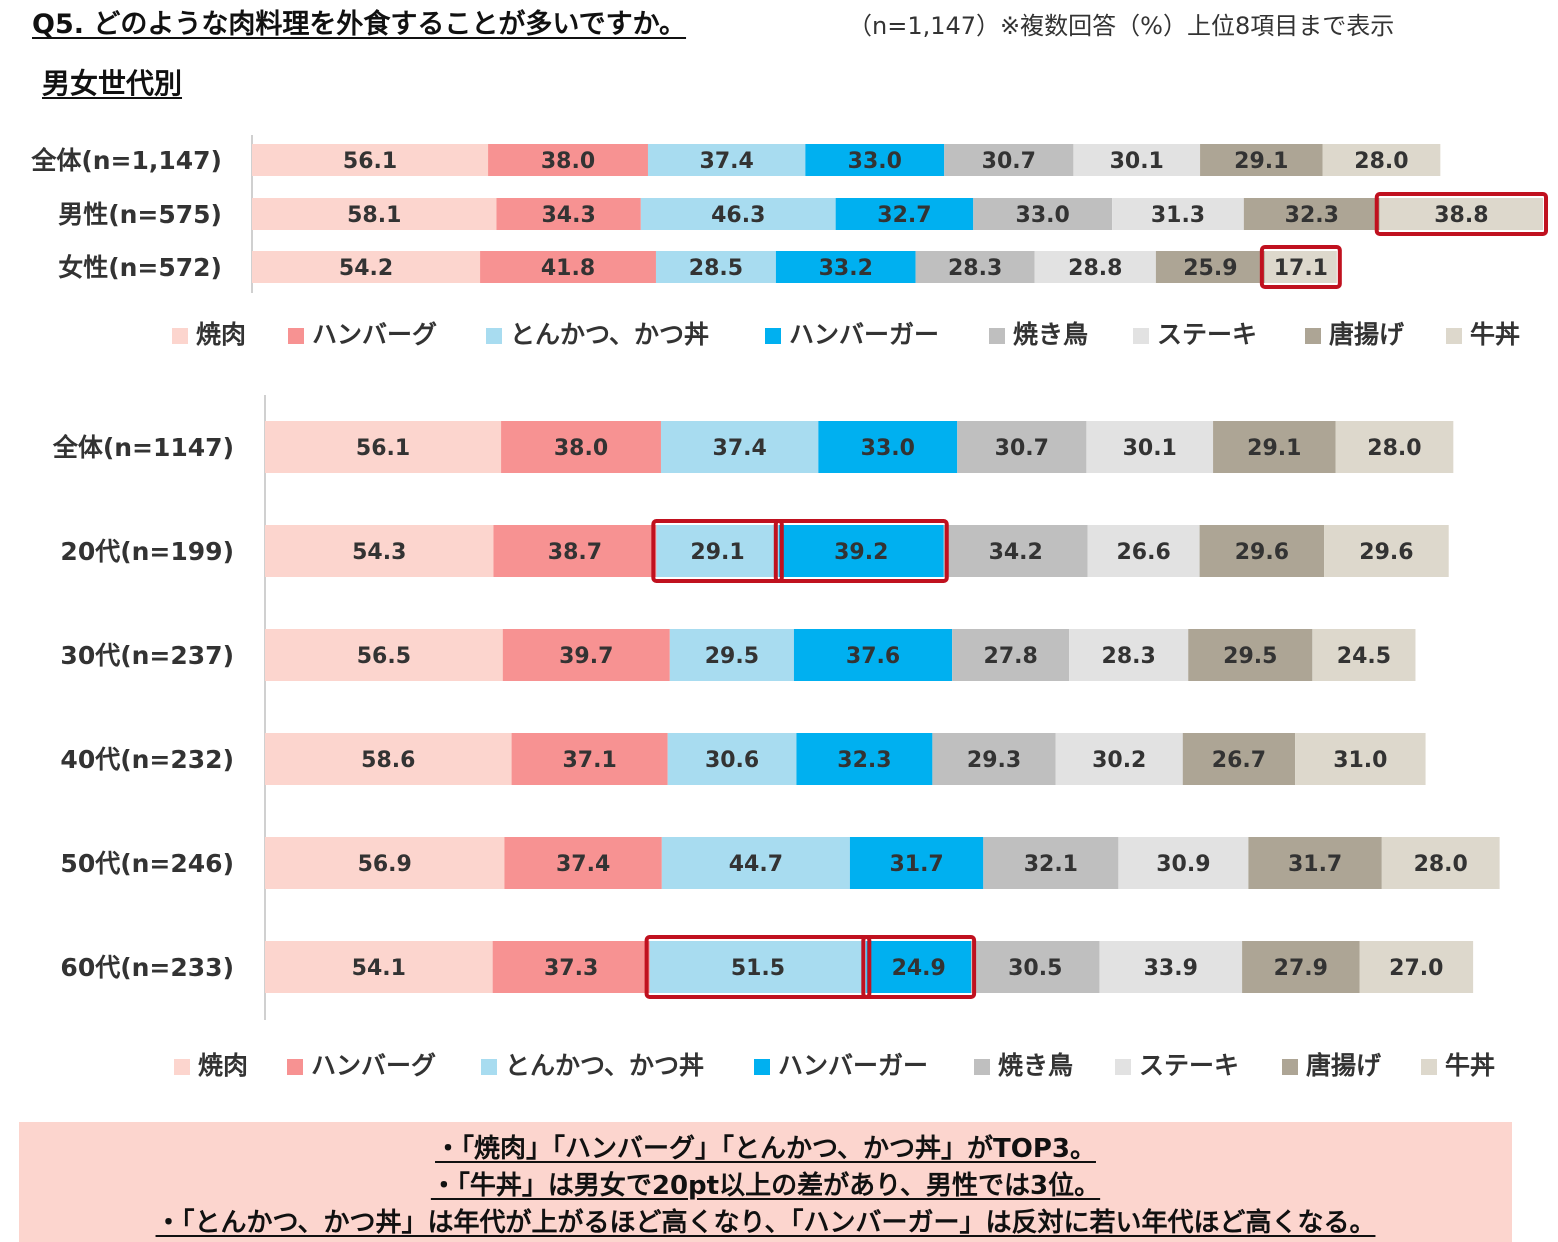 This screenshot has width=1558, height=1242. What do you see at coordinates (366, 268) in the screenshot?
I see `data-label: 54.2` at bounding box center [366, 268].